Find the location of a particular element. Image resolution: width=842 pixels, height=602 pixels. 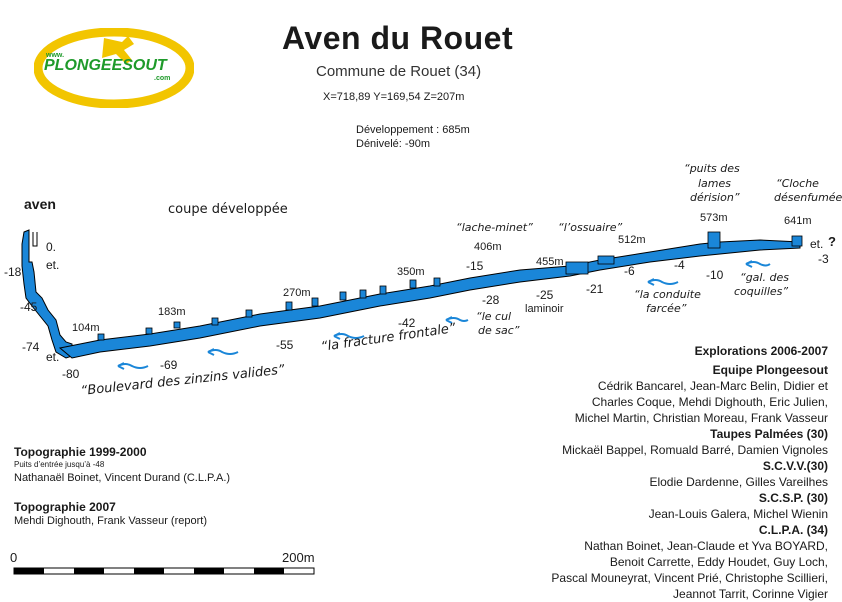

scale-end-label: 200m is located at coordinates (298, 557).